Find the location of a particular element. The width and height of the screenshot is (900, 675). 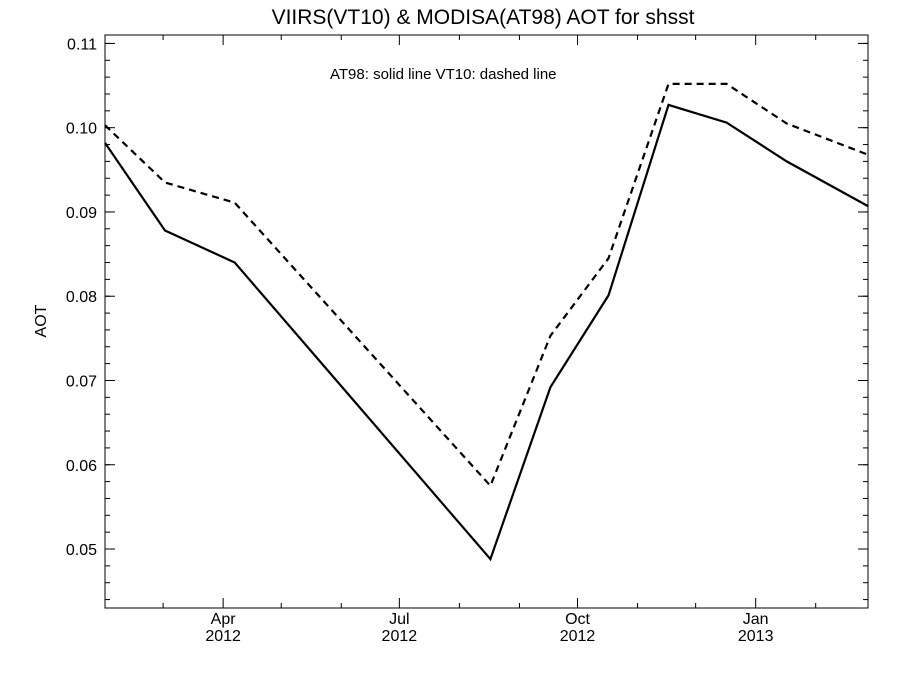

y-tick-label: 0.11 is located at coordinates (82, 44).